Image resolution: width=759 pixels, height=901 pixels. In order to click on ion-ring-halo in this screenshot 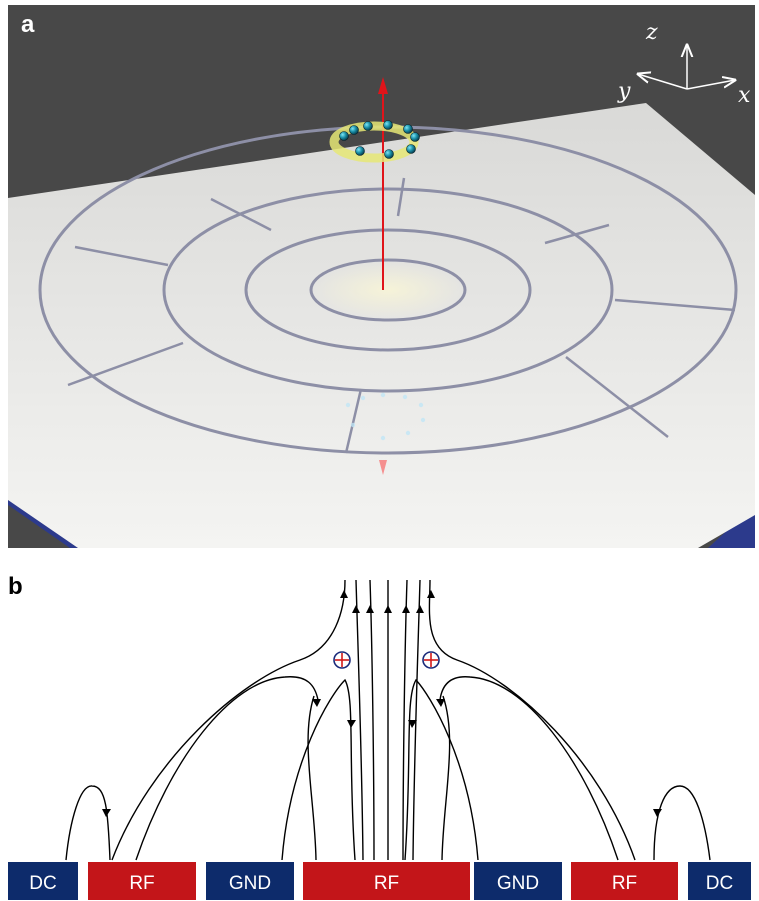, I will do `click(374, 142)`.